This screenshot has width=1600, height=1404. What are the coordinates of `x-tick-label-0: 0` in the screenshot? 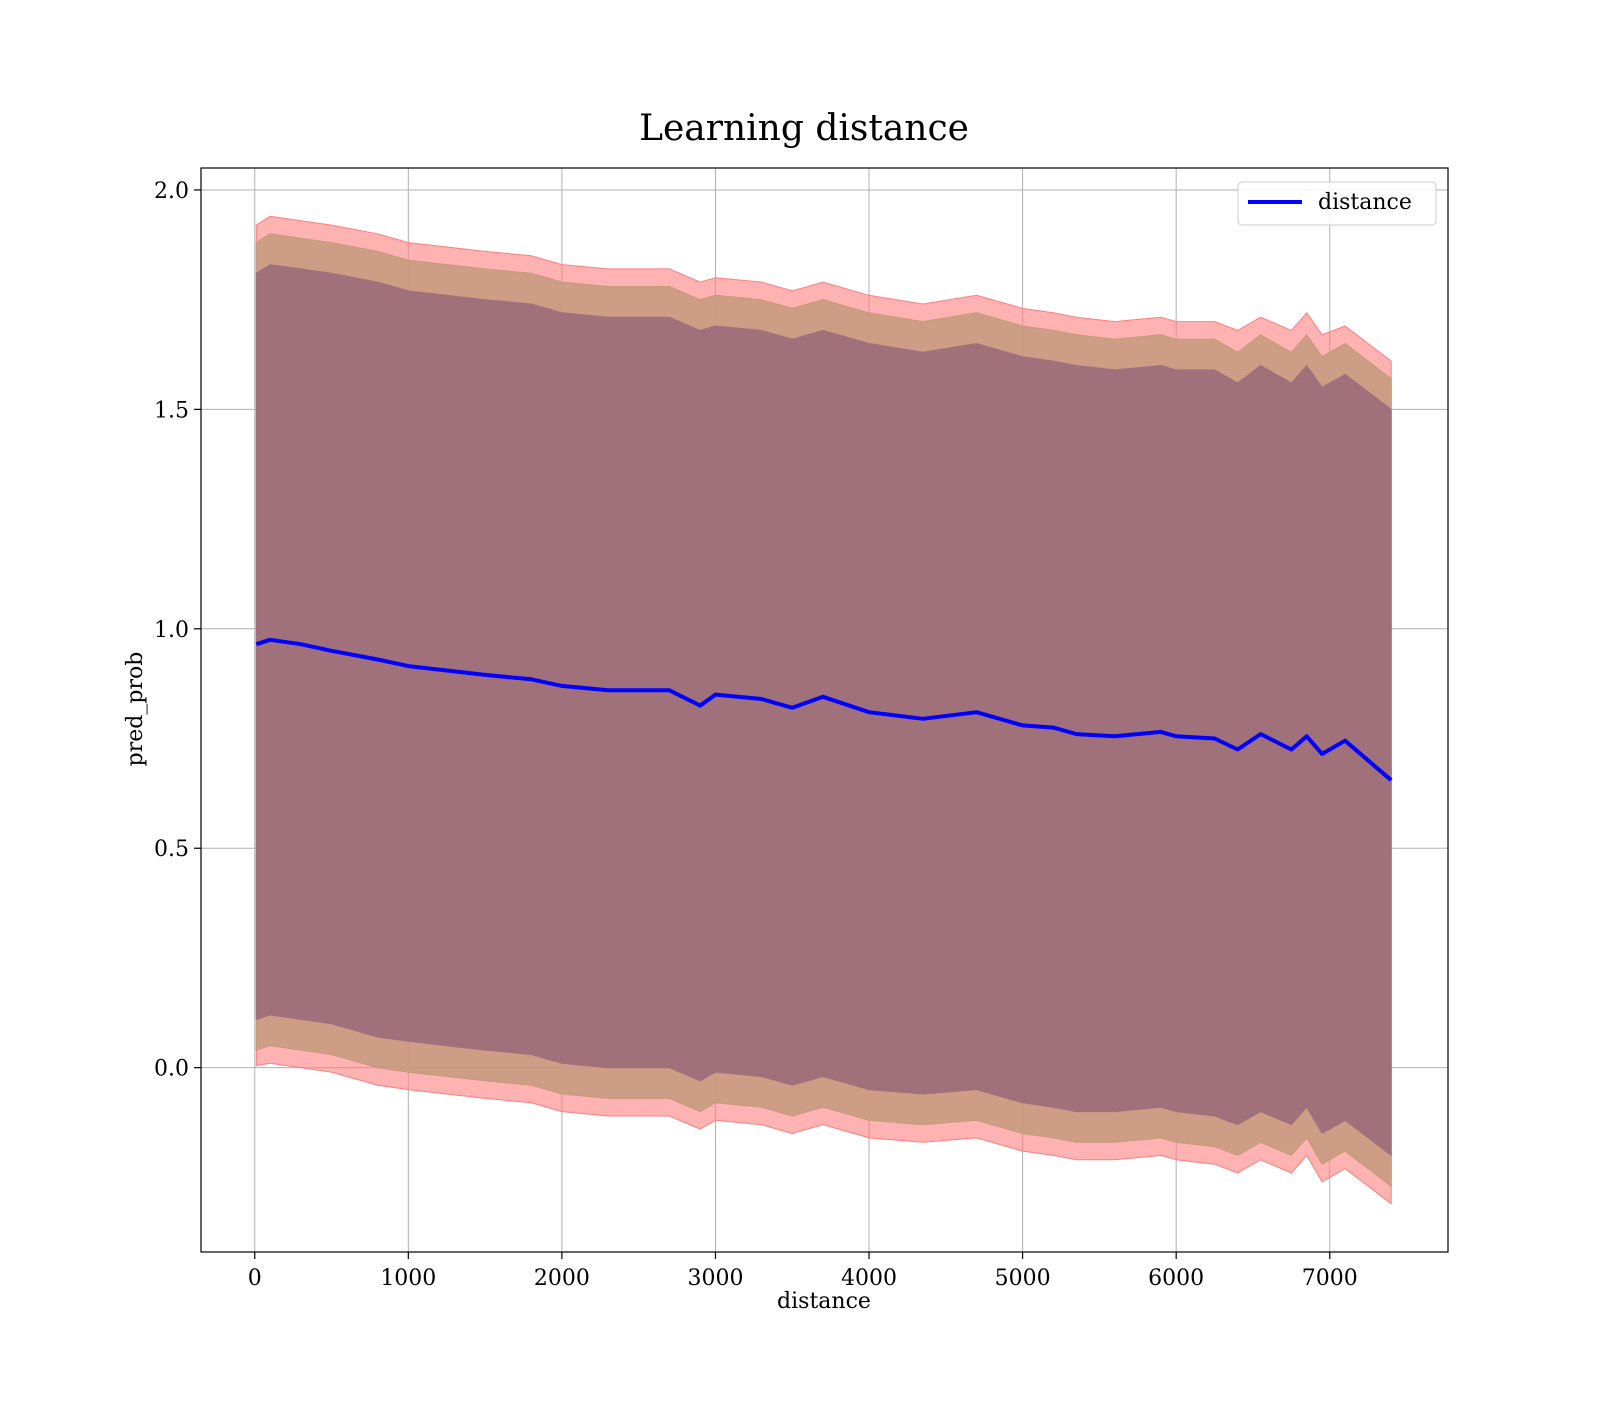 It's located at (255, 1278).